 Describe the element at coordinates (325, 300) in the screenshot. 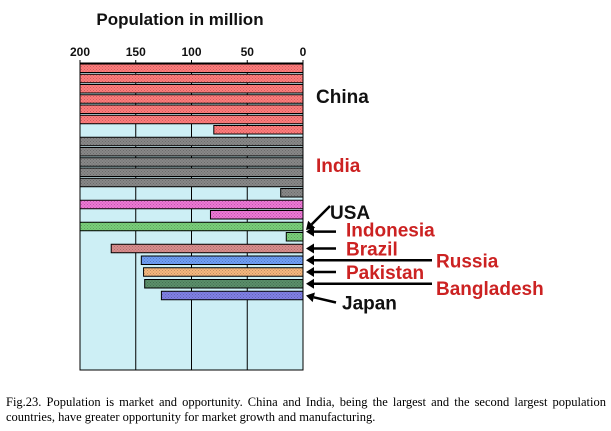

I see `arrow-shaft-japan` at that location.